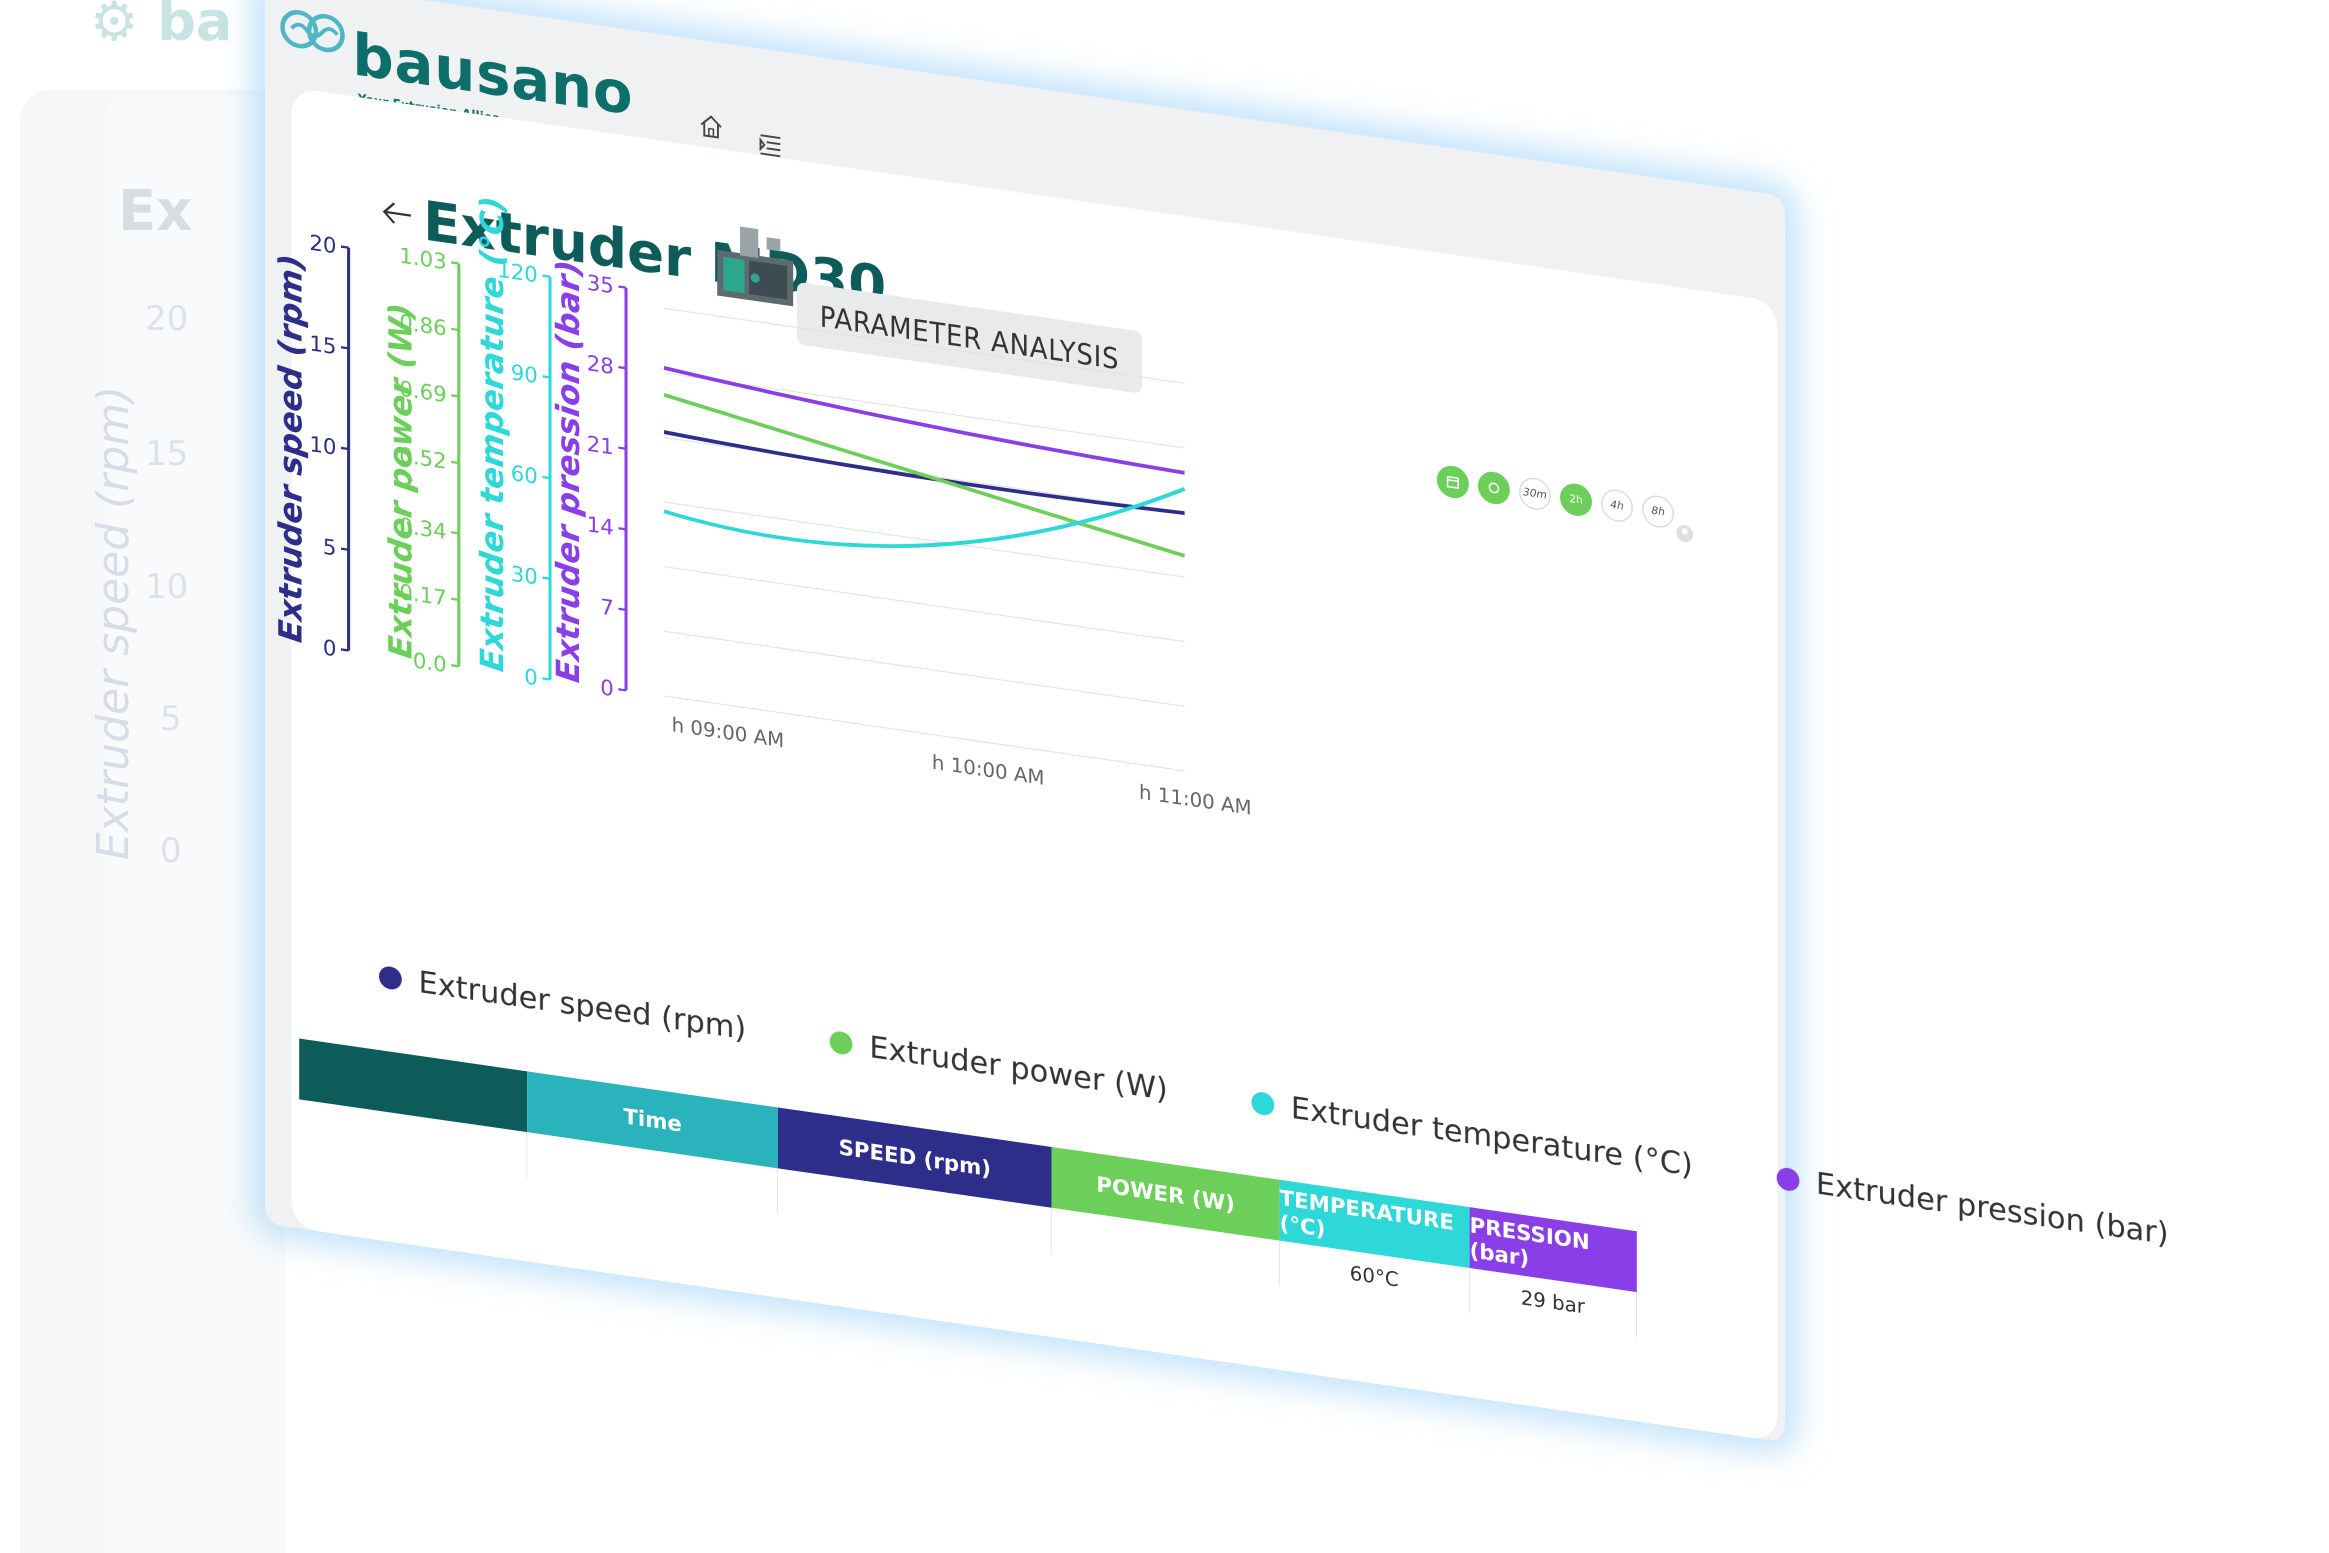 Image resolution: width=2329 pixels, height=1553 pixels. I want to click on svg-text: 0, so click(171, 851).